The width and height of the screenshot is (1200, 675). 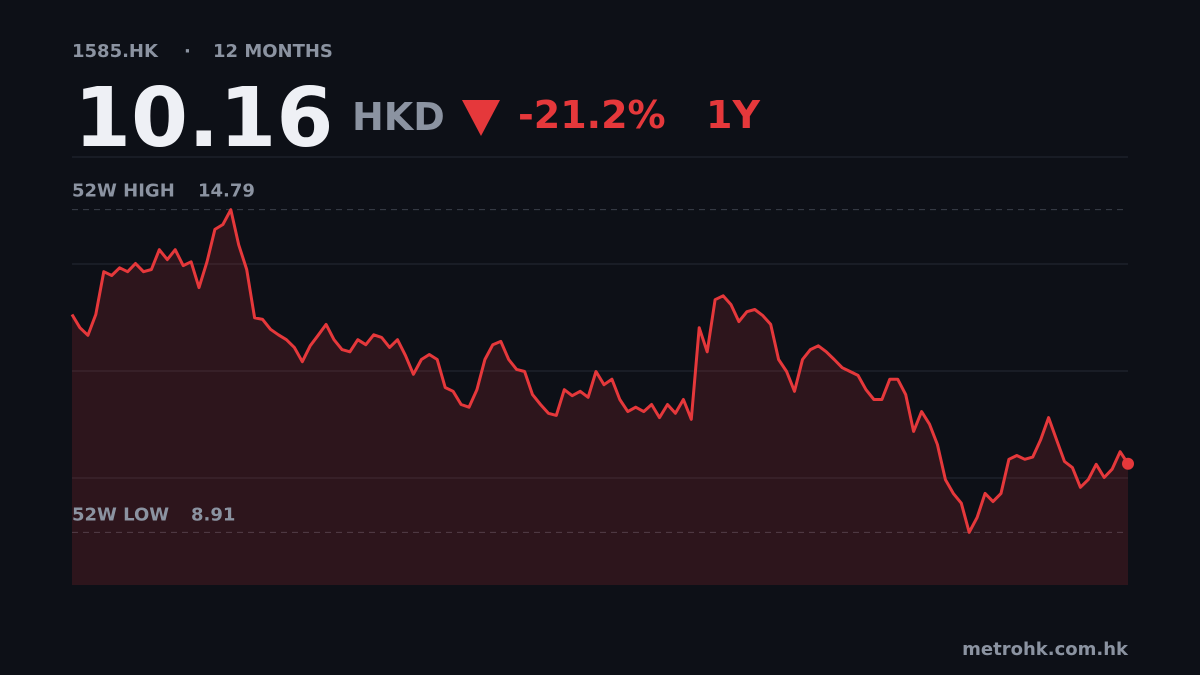 What do you see at coordinates (273, 51) in the screenshot?
I see `period: 12 MONTHS` at bounding box center [273, 51].